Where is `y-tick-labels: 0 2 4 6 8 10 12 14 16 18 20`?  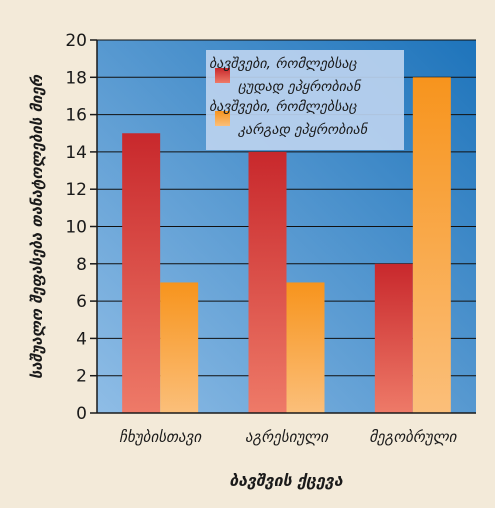
y-tick-labels: 0 2 4 6 8 10 12 14 16 18 20 is located at coordinates (76, 227).